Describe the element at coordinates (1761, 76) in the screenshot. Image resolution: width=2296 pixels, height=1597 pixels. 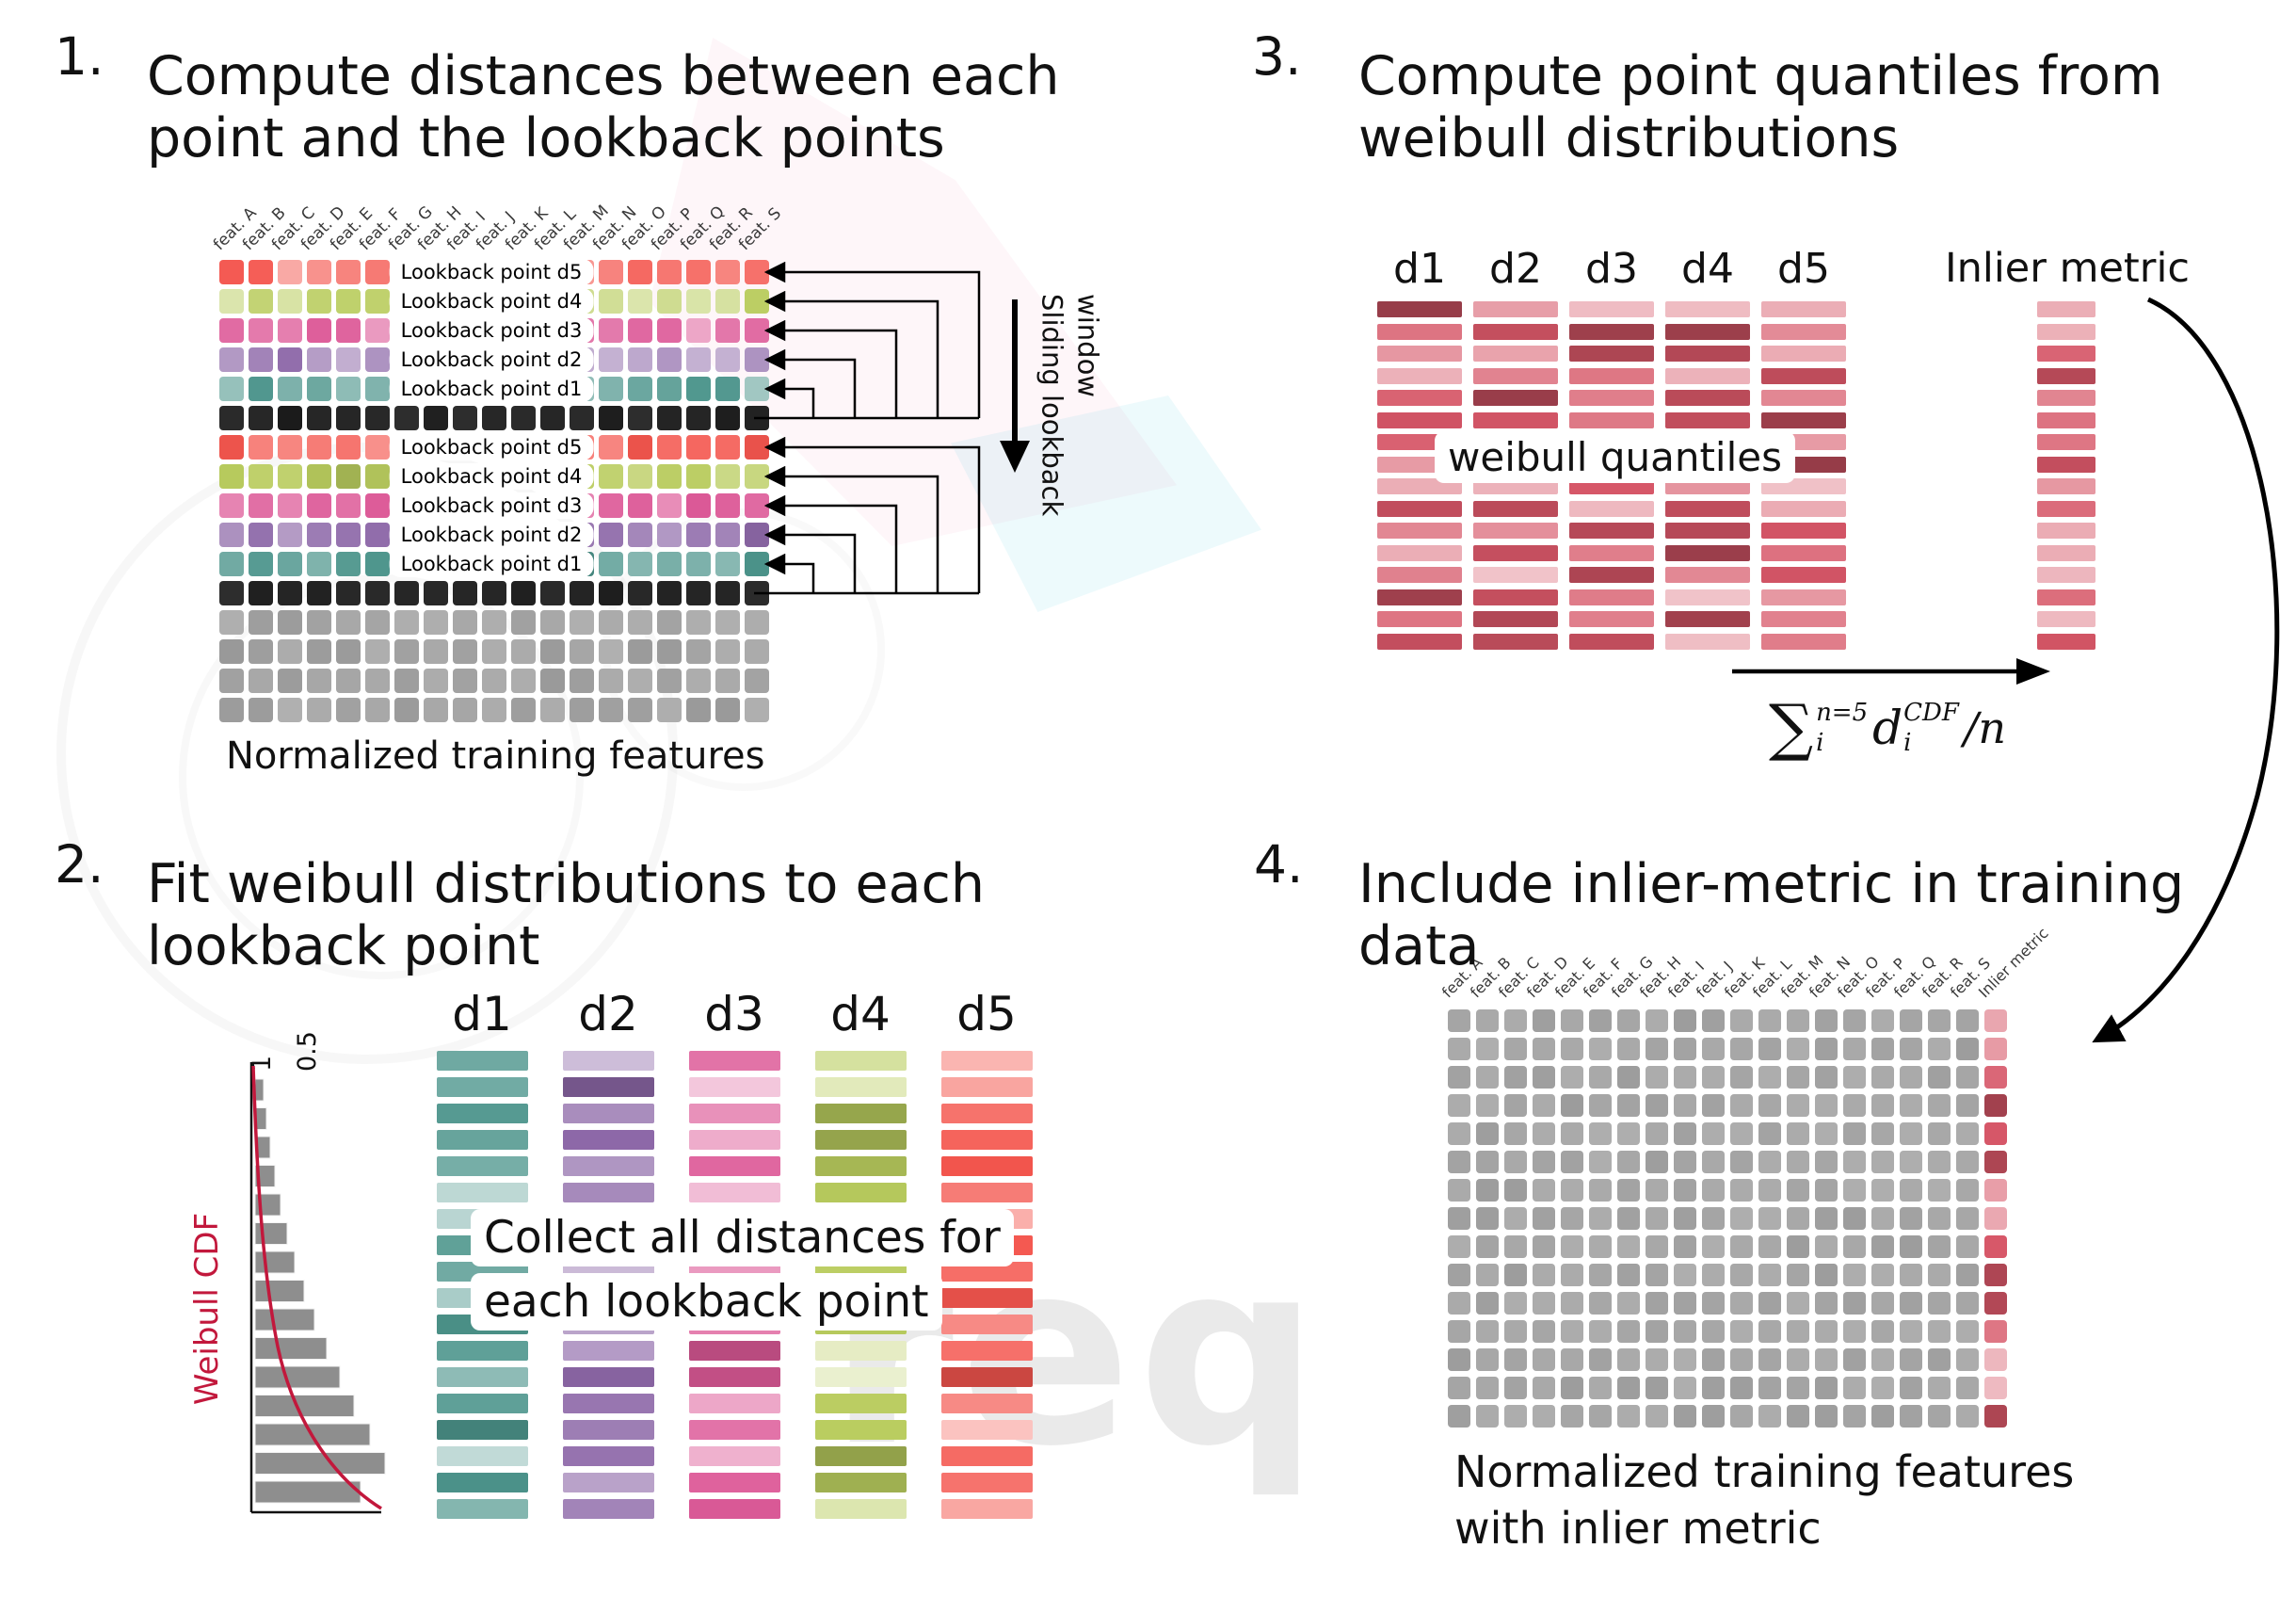
I see `step3-title-line1: Compute point quantiles from` at that location.